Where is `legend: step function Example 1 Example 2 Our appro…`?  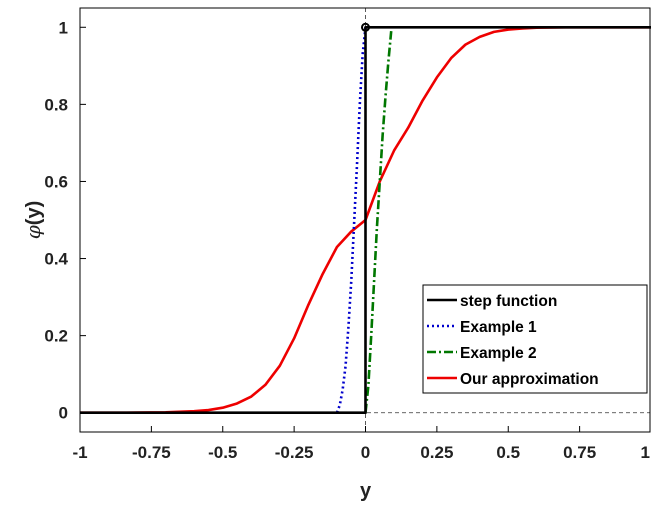
legend: step function Example 1 Example 2 Our appro… is located at coordinates (535, 339).